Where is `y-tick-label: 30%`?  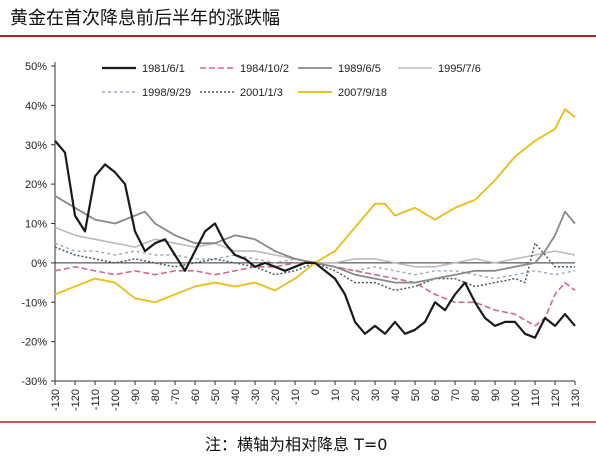 y-tick-label: 30% is located at coordinates (36, 146).